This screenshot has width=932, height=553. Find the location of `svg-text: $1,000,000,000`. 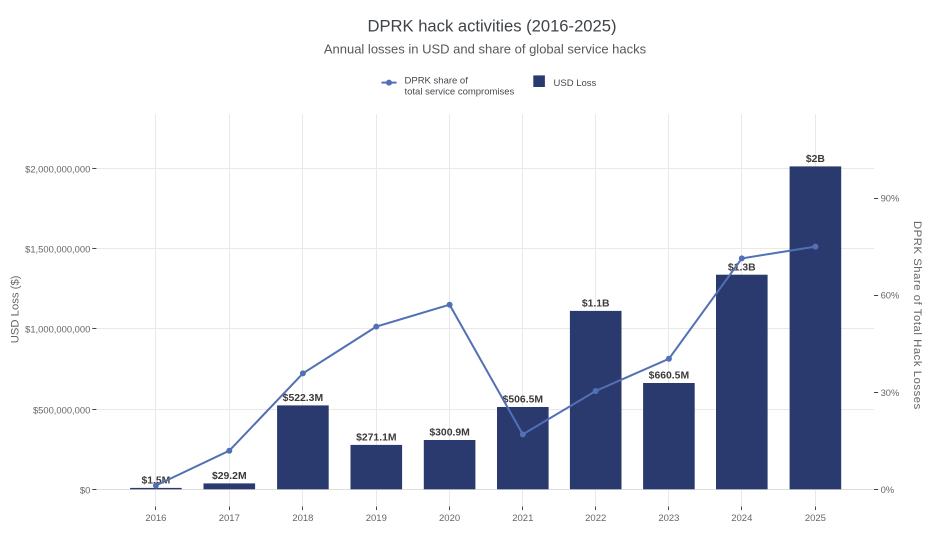

svg-text: $1,000,000,000 is located at coordinates (57, 329).